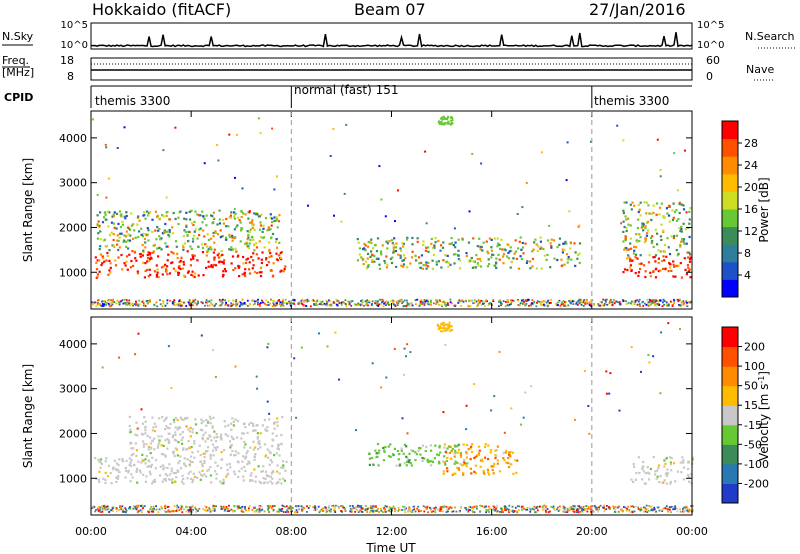 Image resolution: width=800 pixels, height=554 pixels. What do you see at coordinates (751, 231) in the screenshot?
I see `colorbar-tick-label: 12` at bounding box center [751, 231].